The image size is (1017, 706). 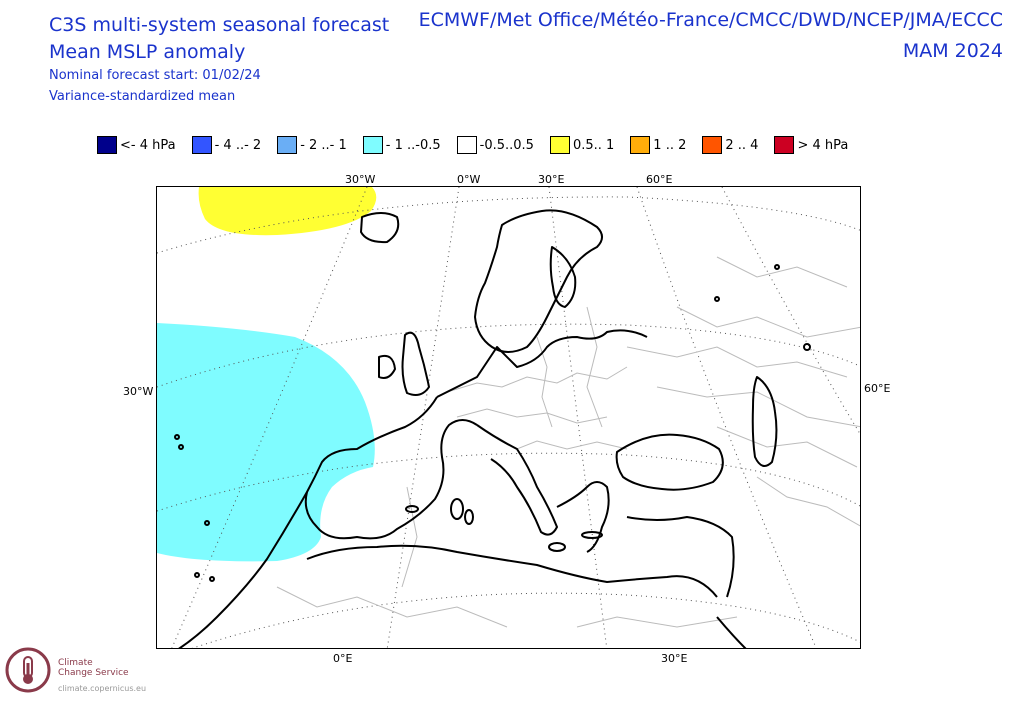 I want to click on legend-label: - 1 ..-0.5, so click(x=413, y=145).